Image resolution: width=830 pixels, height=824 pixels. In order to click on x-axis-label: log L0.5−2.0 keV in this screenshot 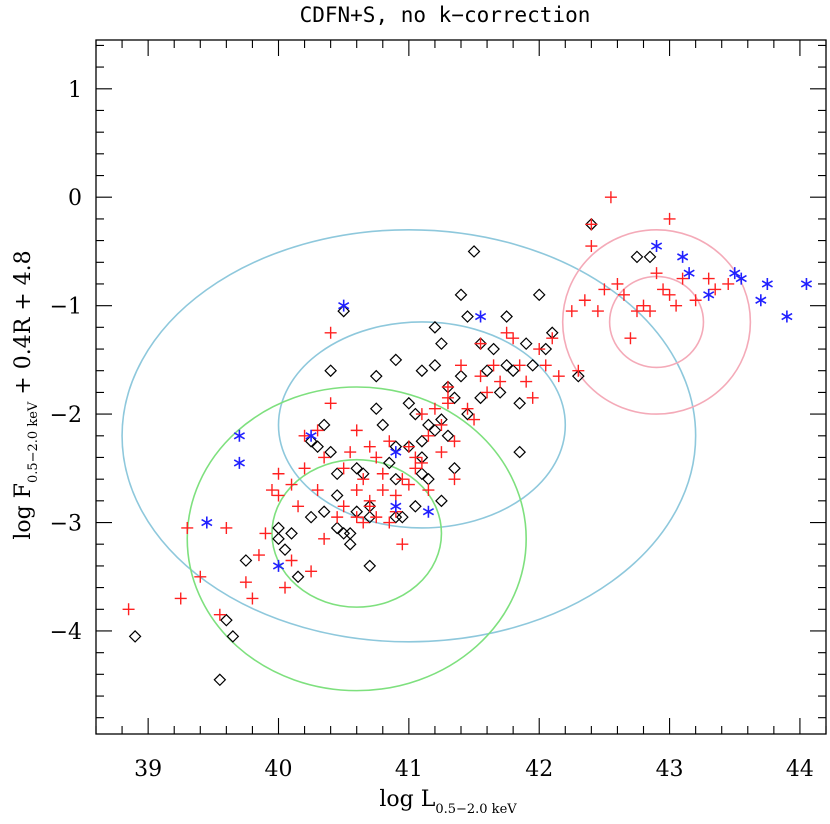, I will do `click(448, 802)`.